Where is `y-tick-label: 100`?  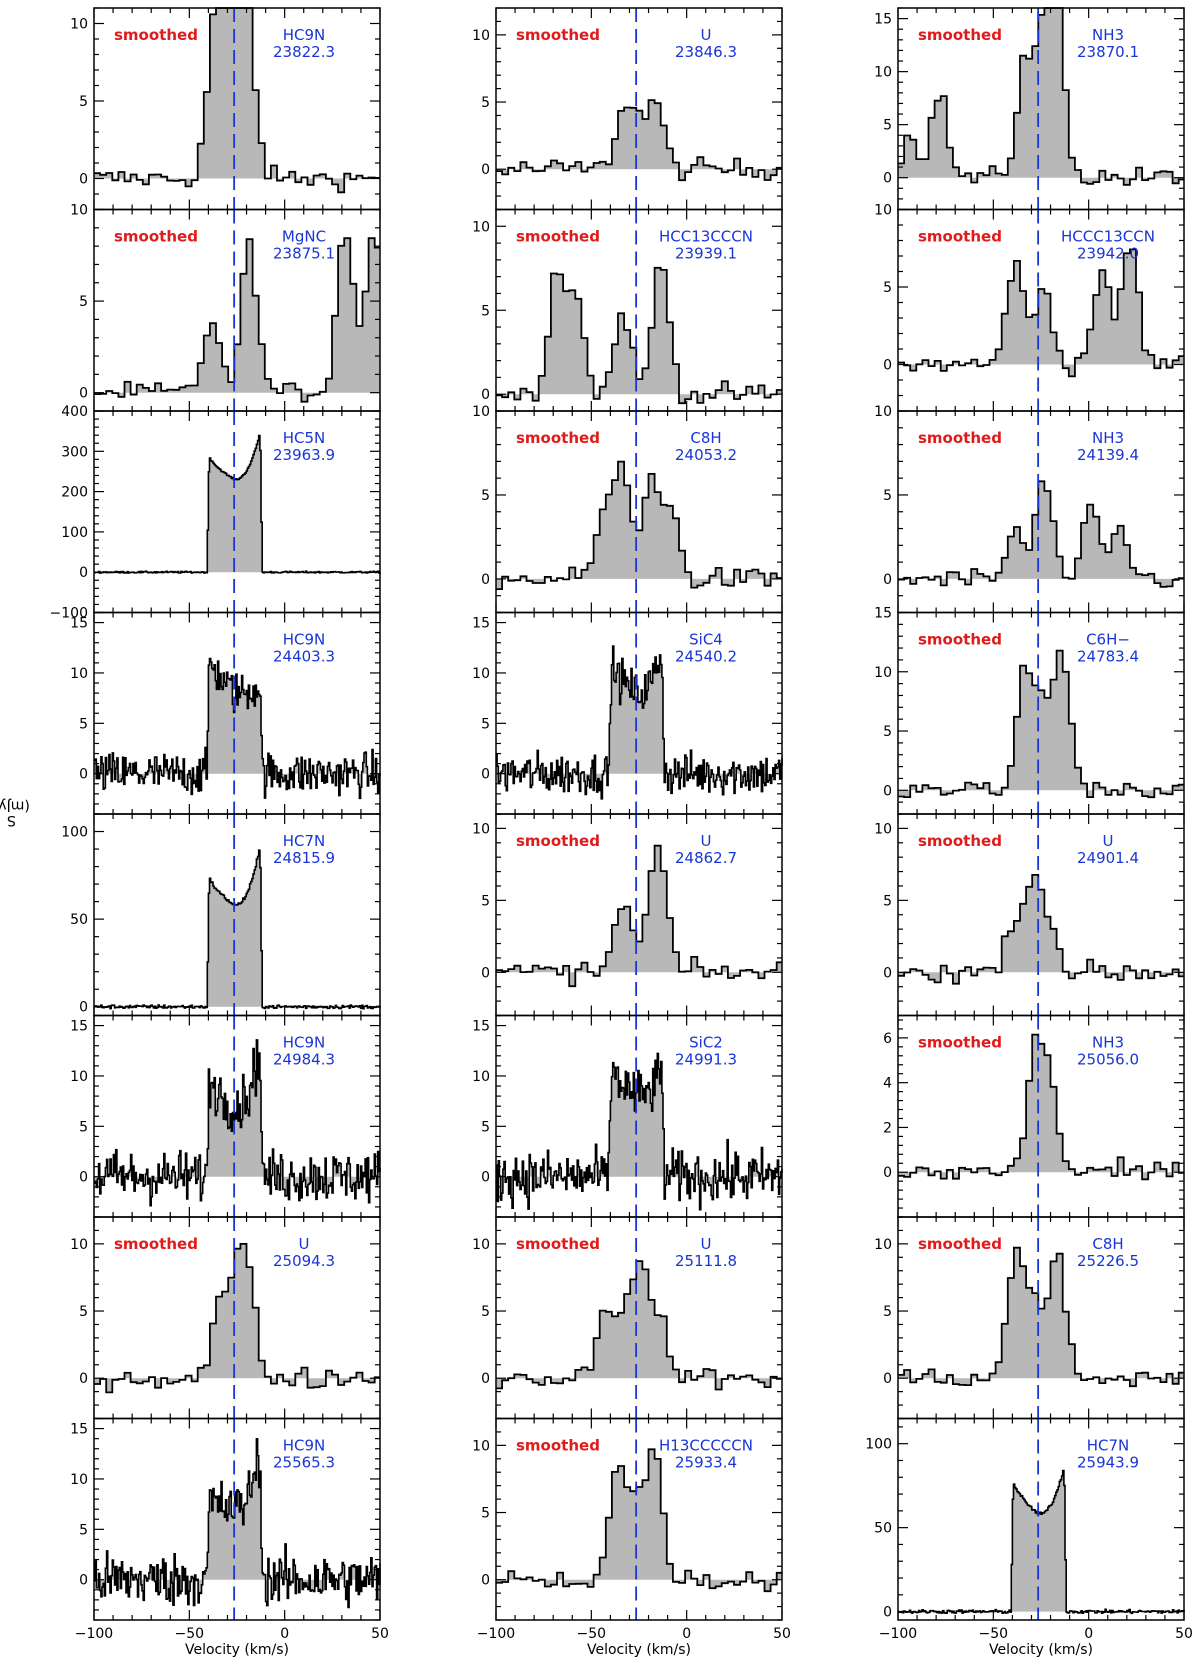
y-tick-label: 100 is located at coordinates (878, 1445).